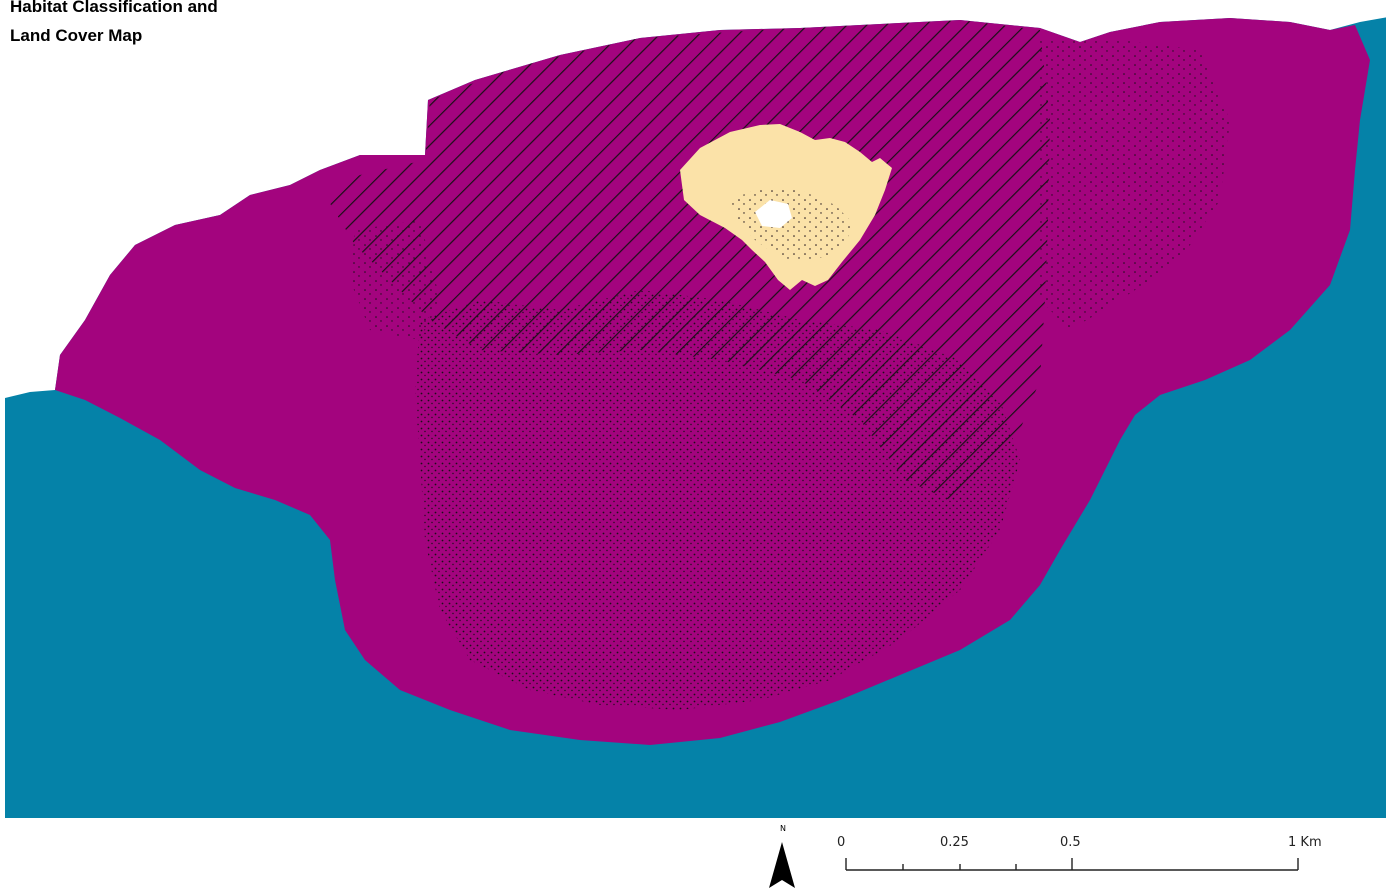  Describe the element at coordinates (114, 8) in the screenshot. I see `map-title-line-1: Habitat Classification and` at that location.